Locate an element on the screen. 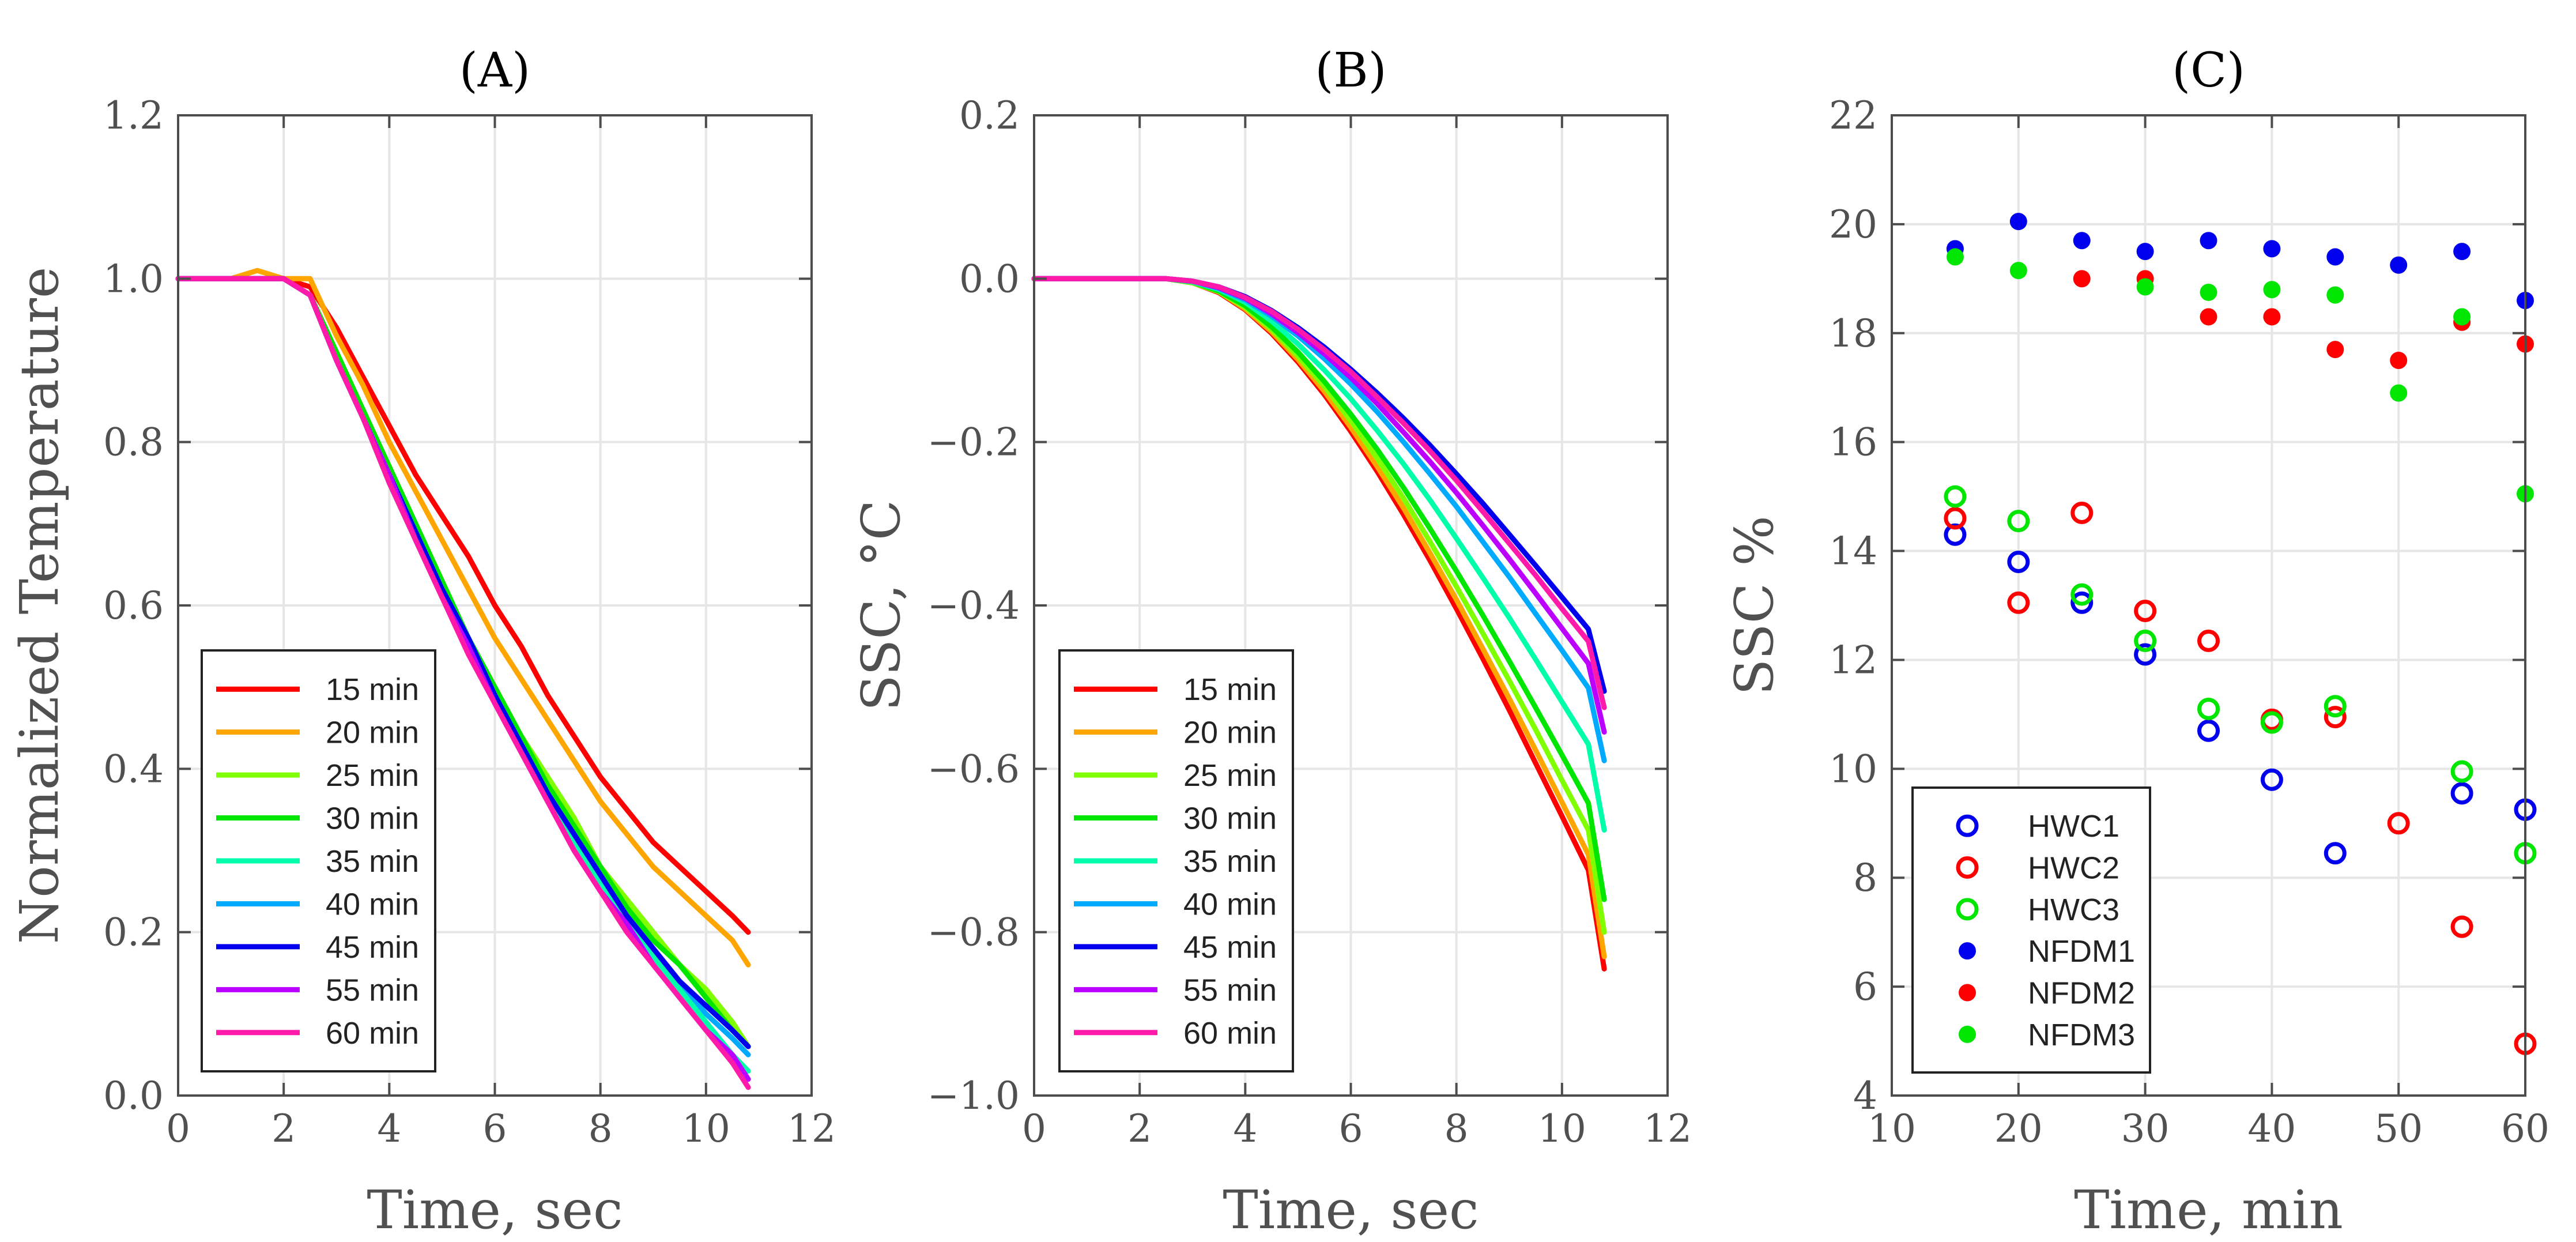  legend-item: NFDM2 is located at coordinates (2047, 993).